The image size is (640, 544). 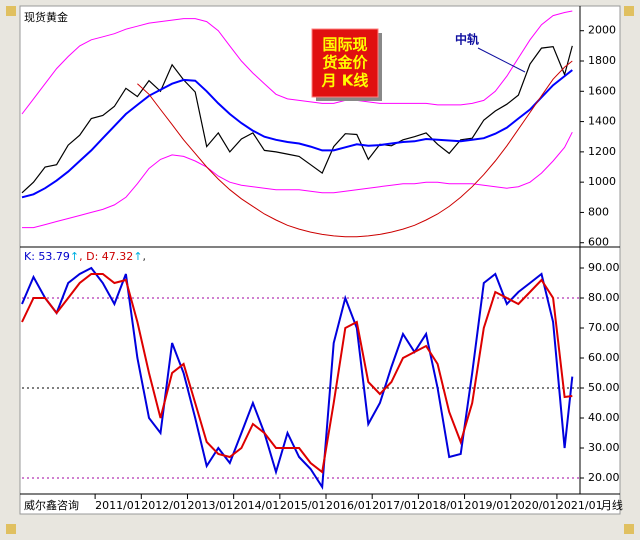 I want to click on x-tick-label: 2014/01, so click(x=257, y=505).